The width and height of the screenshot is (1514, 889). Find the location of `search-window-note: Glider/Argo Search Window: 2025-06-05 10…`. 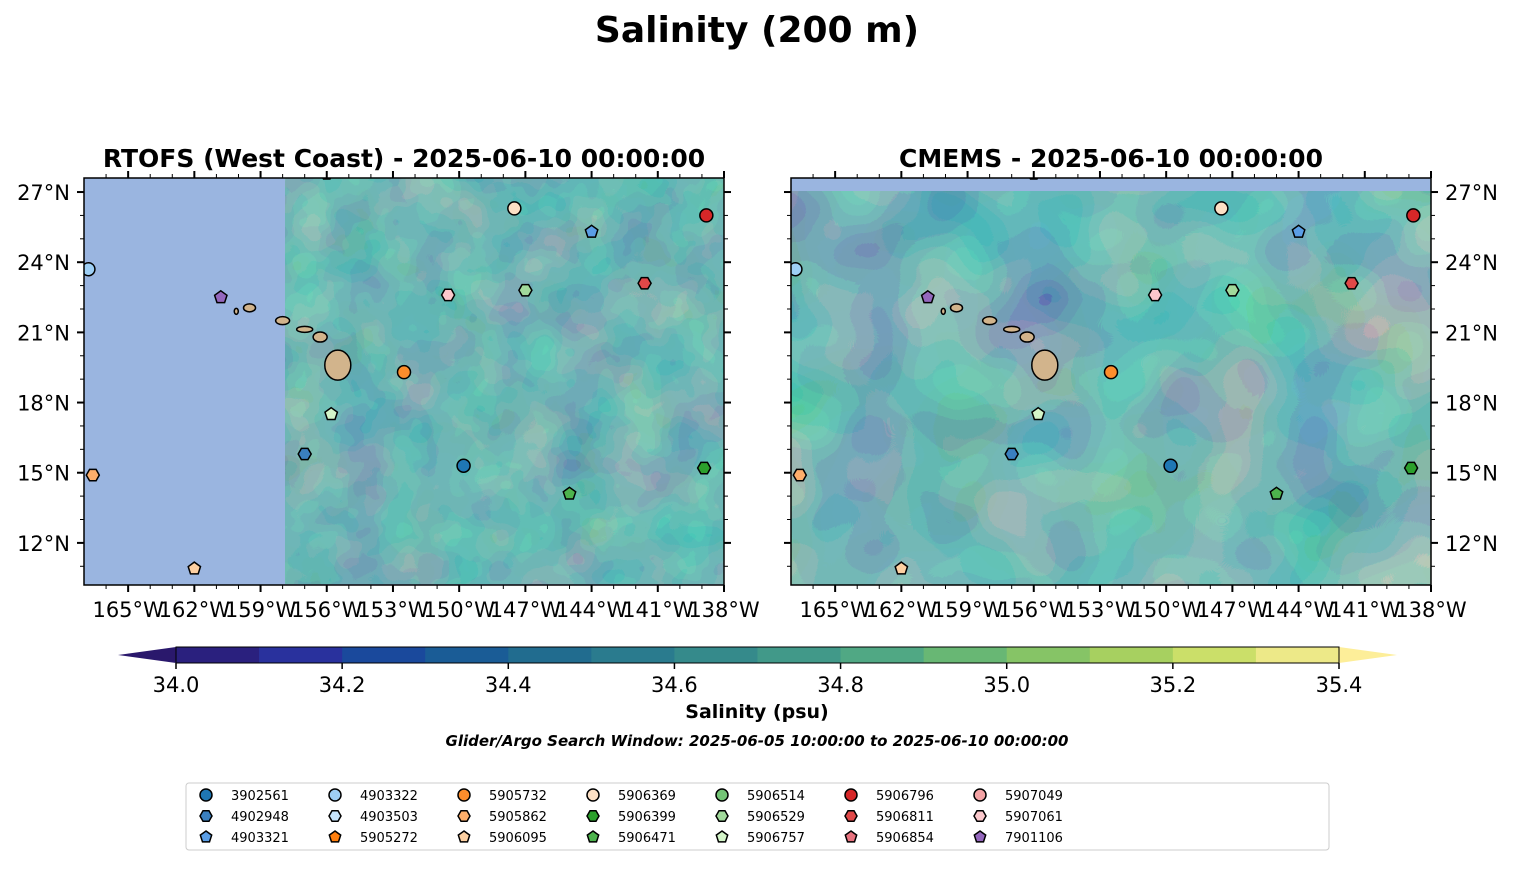

search-window-note: Glider/Argo Search Window: 2025-06-05 10… is located at coordinates (757, 741).